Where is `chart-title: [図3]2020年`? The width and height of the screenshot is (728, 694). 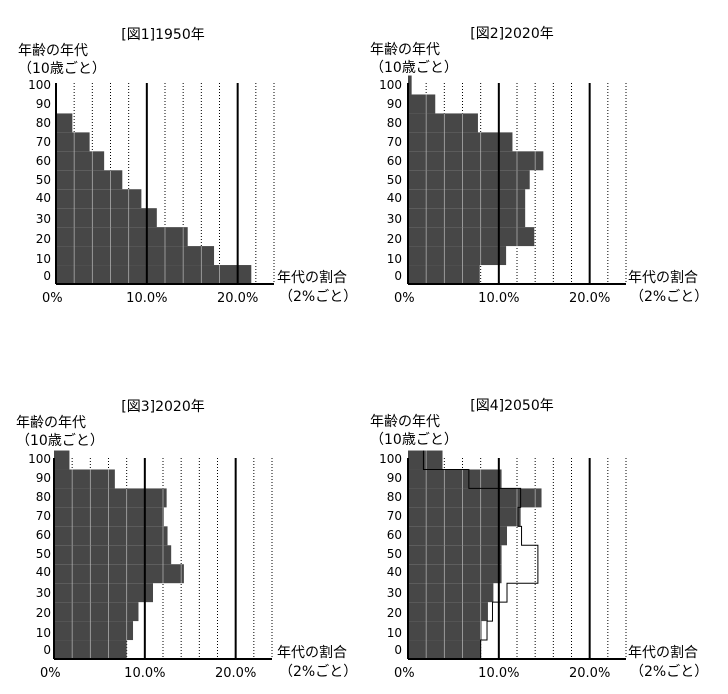
chart-title: [図3]2020年 is located at coordinates (162, 407).